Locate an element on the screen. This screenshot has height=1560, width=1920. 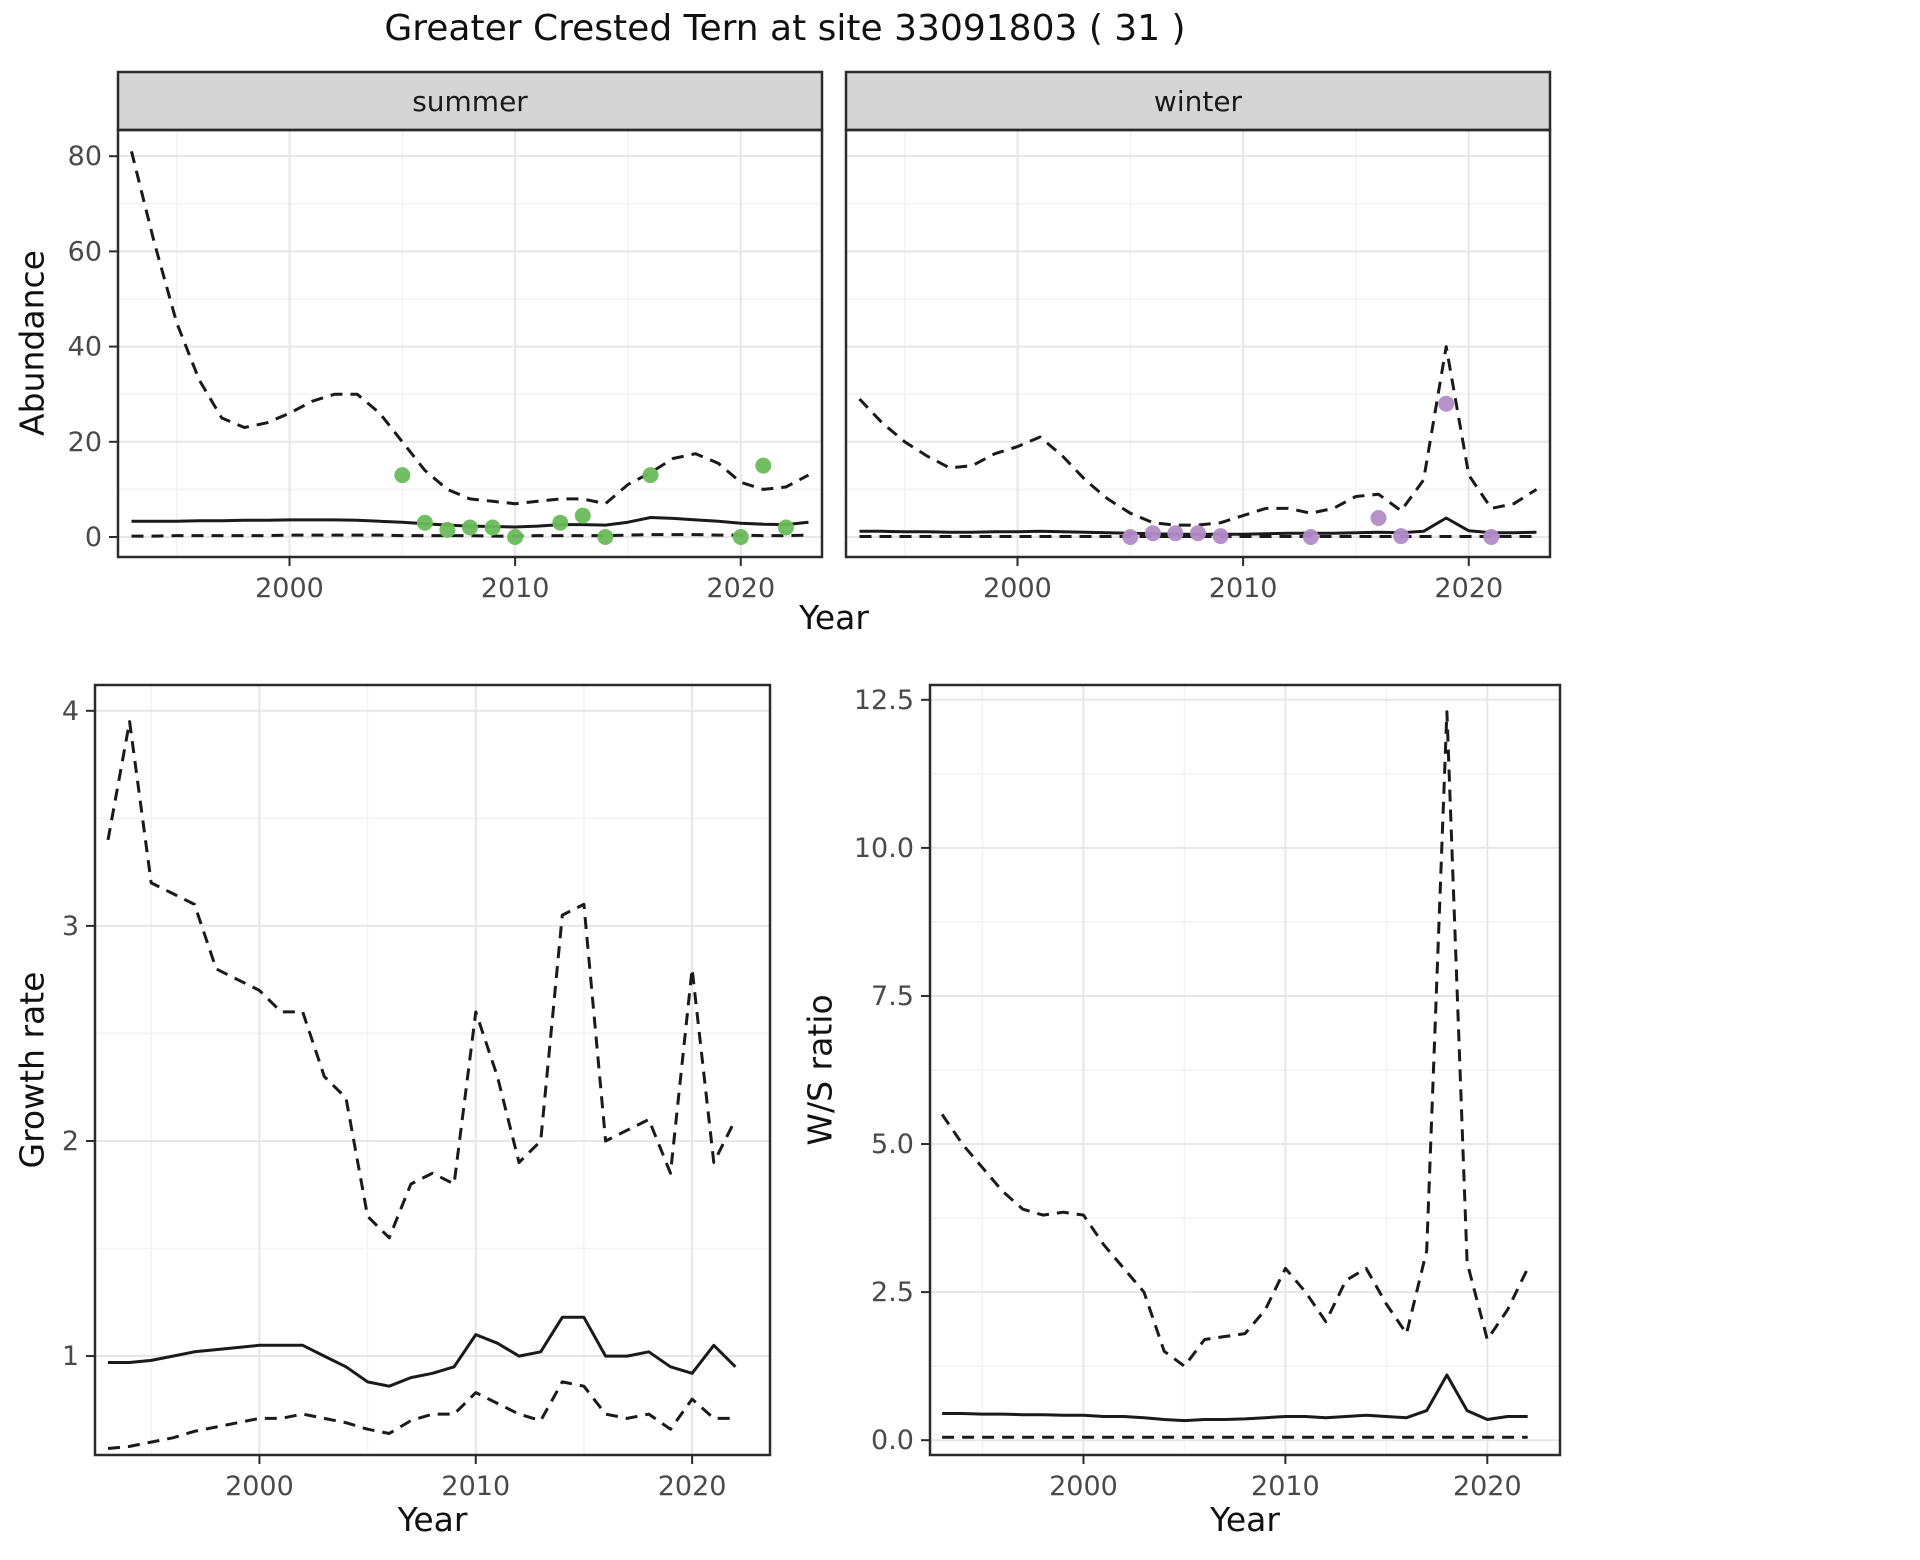
svg-text: 60 is located at coordinates (85, 251).